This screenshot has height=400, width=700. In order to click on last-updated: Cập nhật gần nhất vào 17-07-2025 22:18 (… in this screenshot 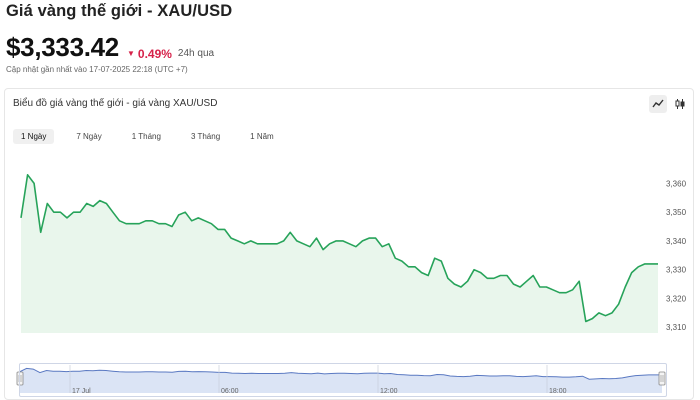, I will do `click(97, 69)`.